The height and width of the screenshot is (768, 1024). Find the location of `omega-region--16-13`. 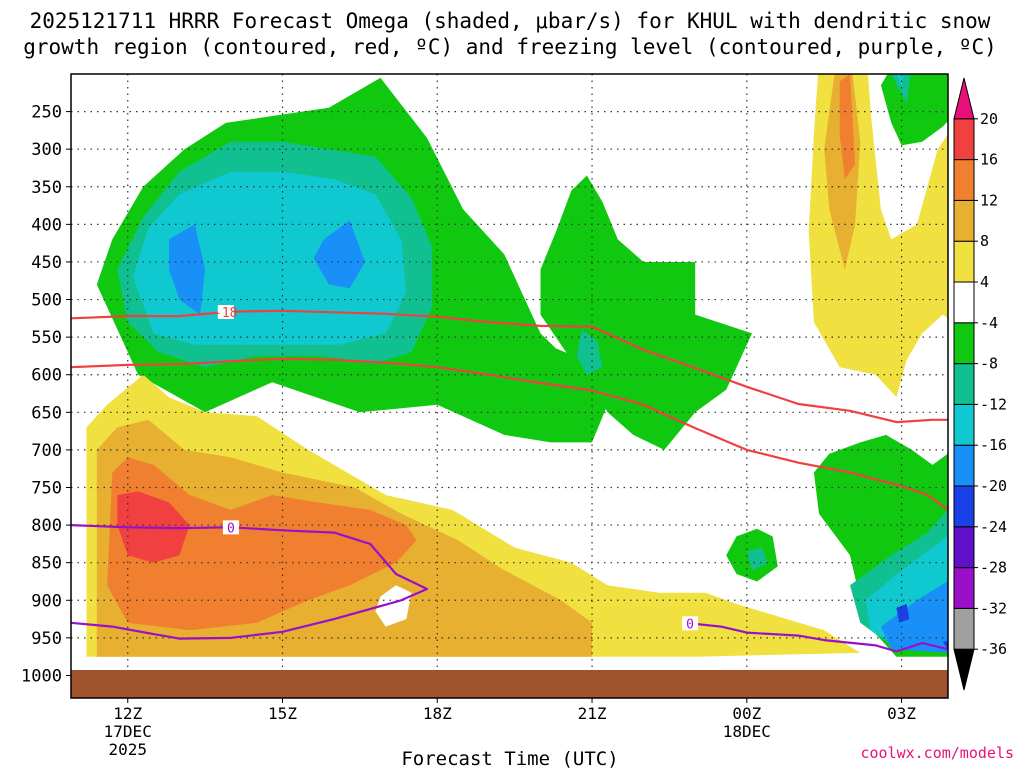

omega-region--16-13 is located at coordinates (187, 269).